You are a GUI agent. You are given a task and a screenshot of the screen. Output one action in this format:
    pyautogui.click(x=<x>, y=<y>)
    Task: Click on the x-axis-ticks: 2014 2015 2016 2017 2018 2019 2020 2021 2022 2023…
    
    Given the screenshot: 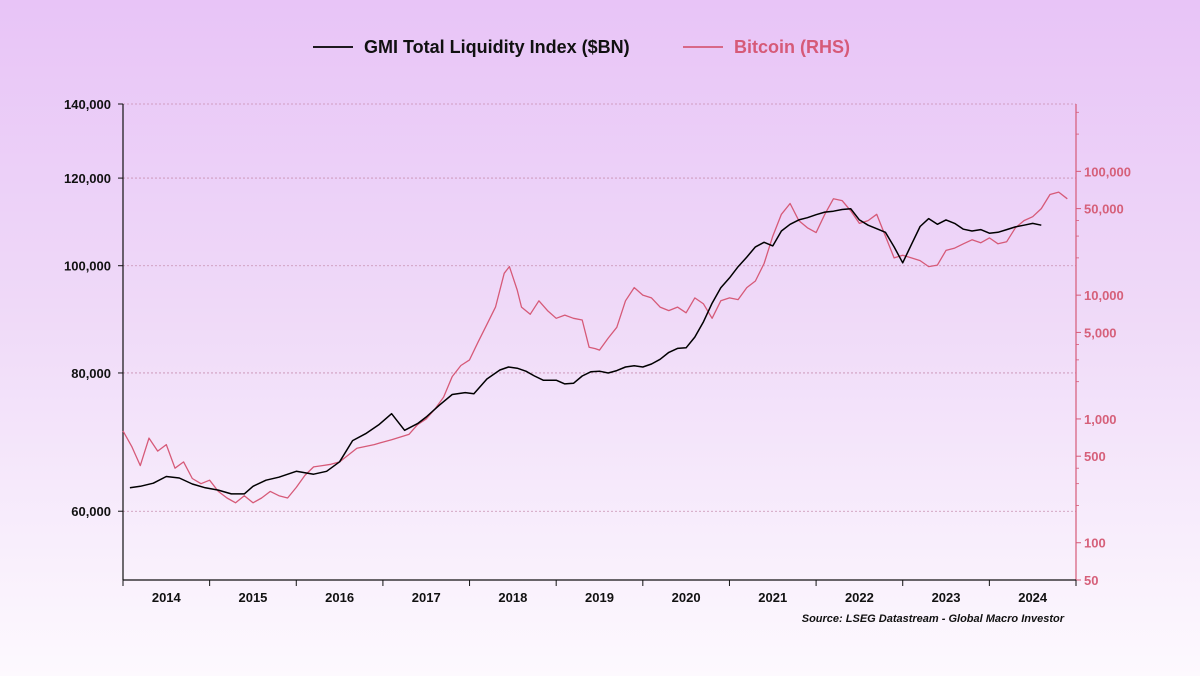 What is the action you would take?
    pyautogui.click(x=599, y=592)
    